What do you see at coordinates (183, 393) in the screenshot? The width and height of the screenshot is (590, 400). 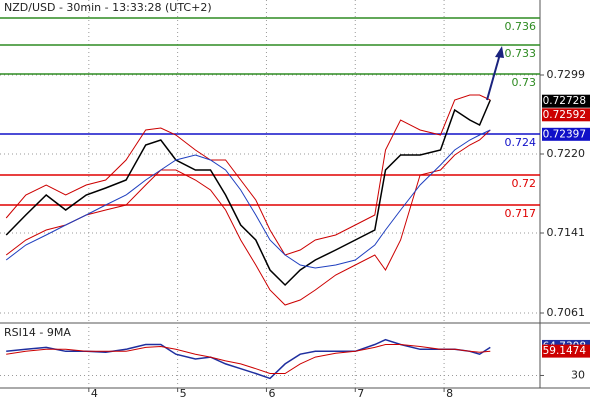 I see `x-tick-label: 5` at bounding box center [183, 393].